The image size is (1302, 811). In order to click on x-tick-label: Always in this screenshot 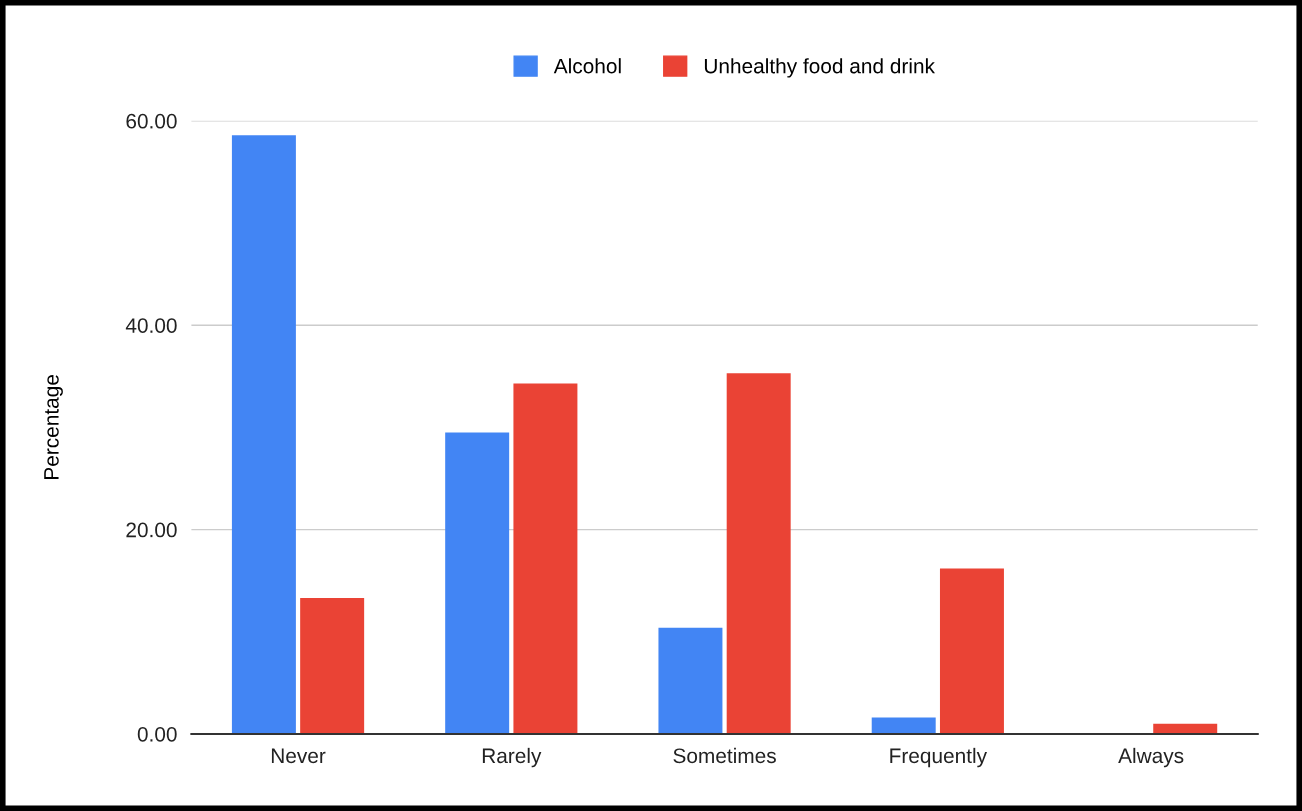, I will do `click(1151, 757)`.